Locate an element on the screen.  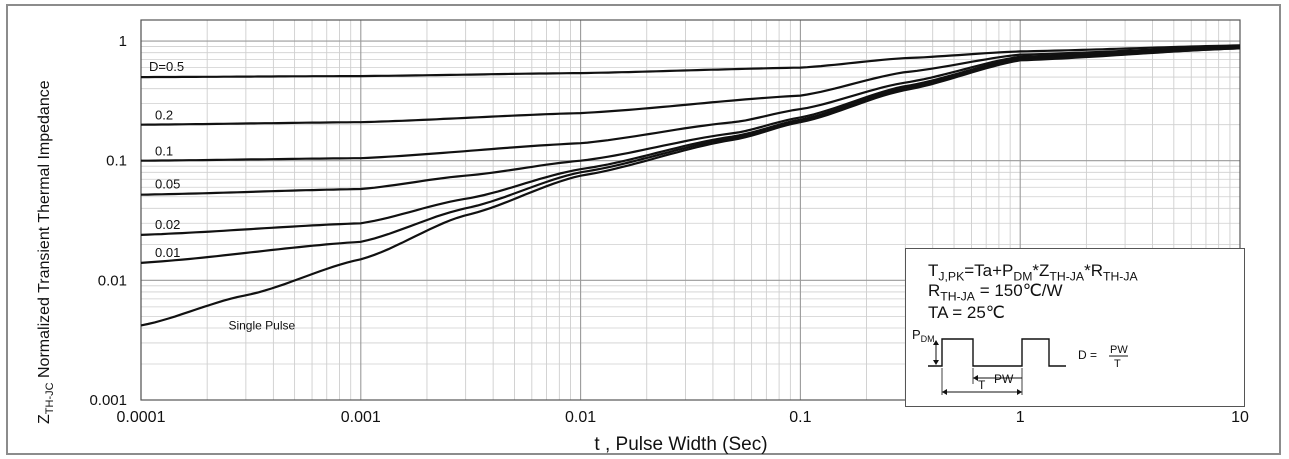
x-tick-label: 0.0001 is located at coordinates (141, 417).